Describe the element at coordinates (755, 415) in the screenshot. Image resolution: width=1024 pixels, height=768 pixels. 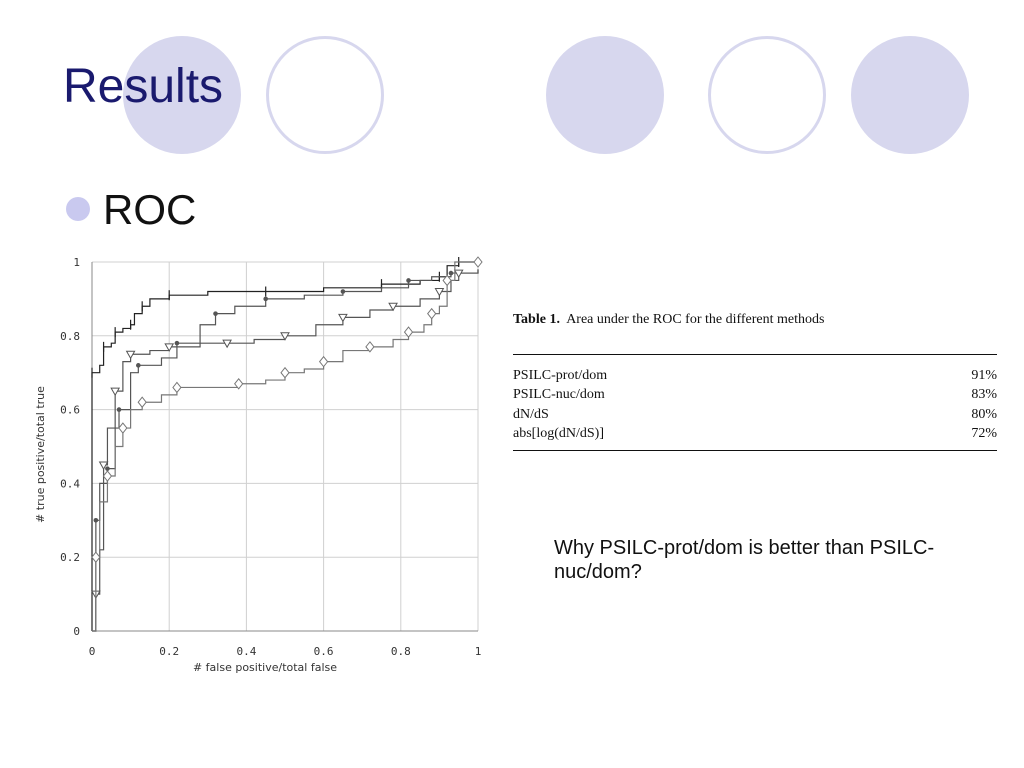
I see `table-row: dN/dS 80%` at that location.